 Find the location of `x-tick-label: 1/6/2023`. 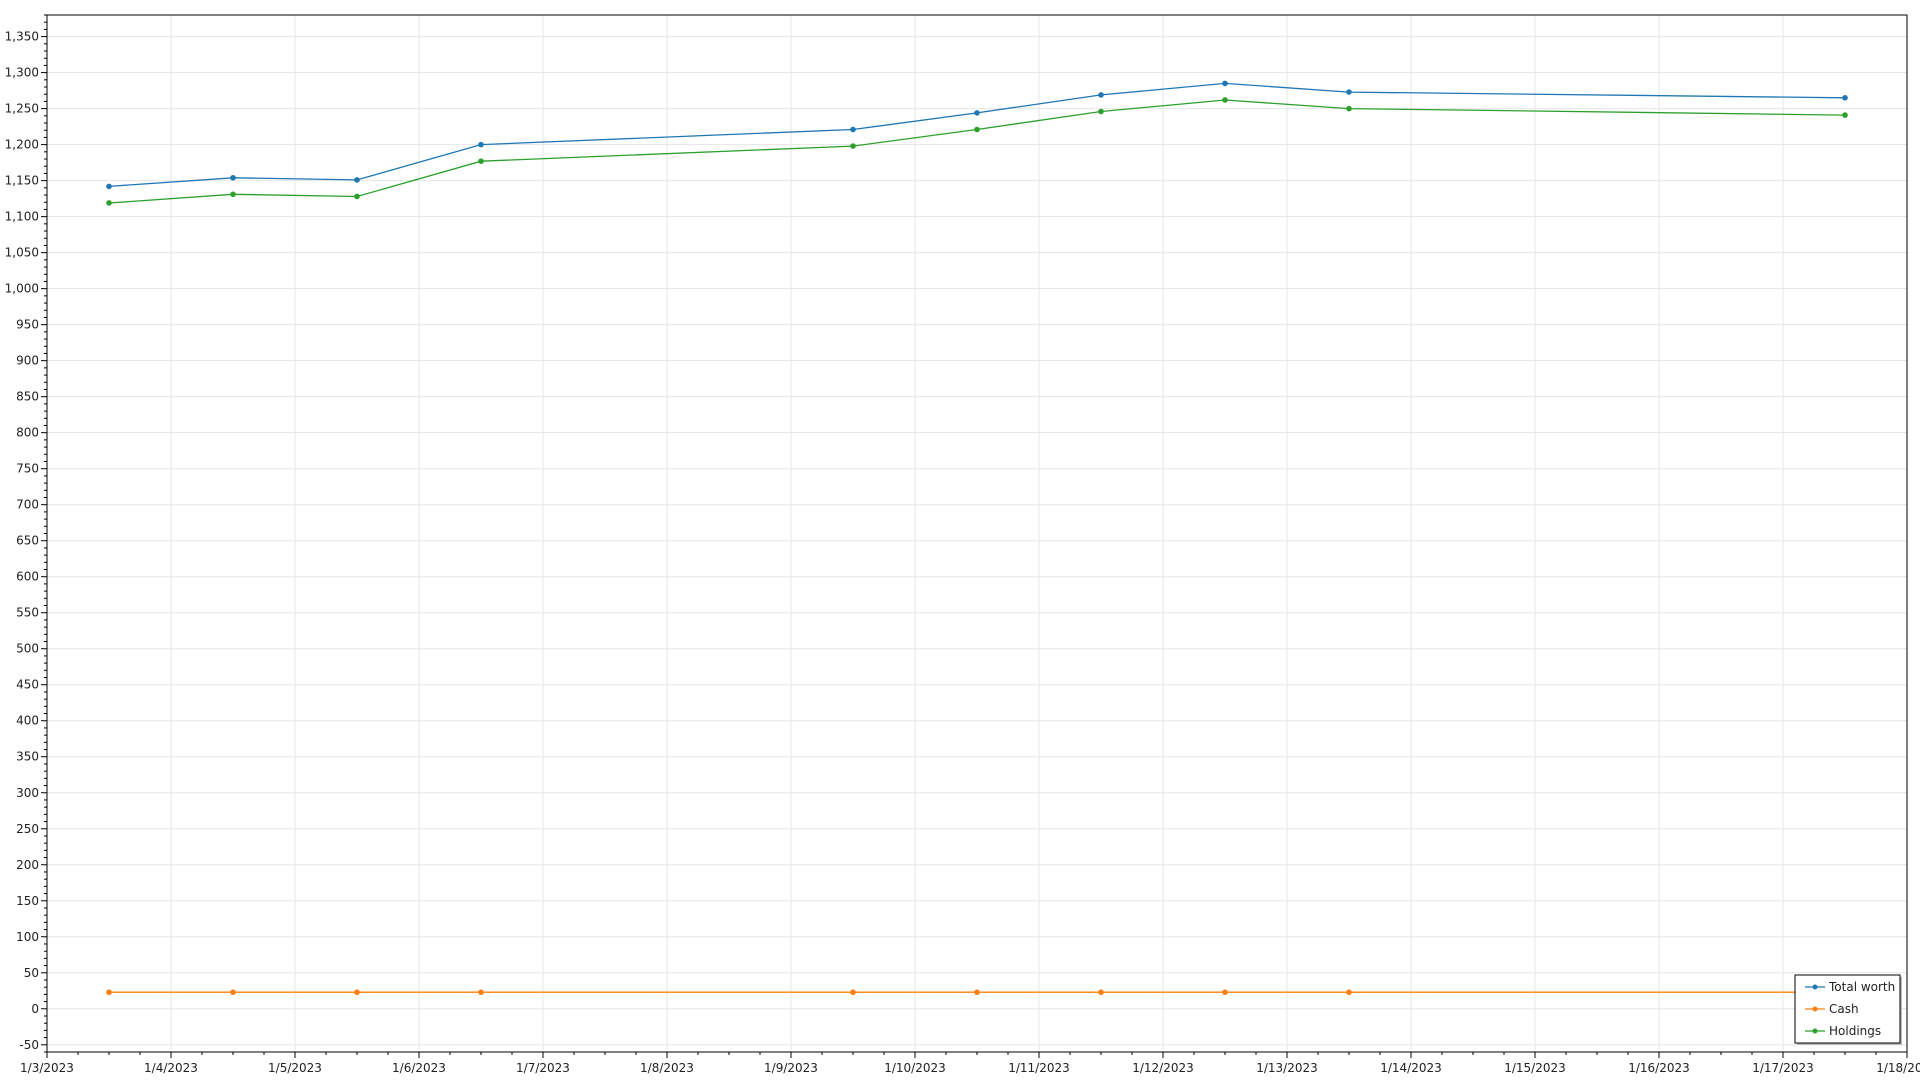

x-tick-label: 1/6/2023 is located at coordinates (419, 1068).